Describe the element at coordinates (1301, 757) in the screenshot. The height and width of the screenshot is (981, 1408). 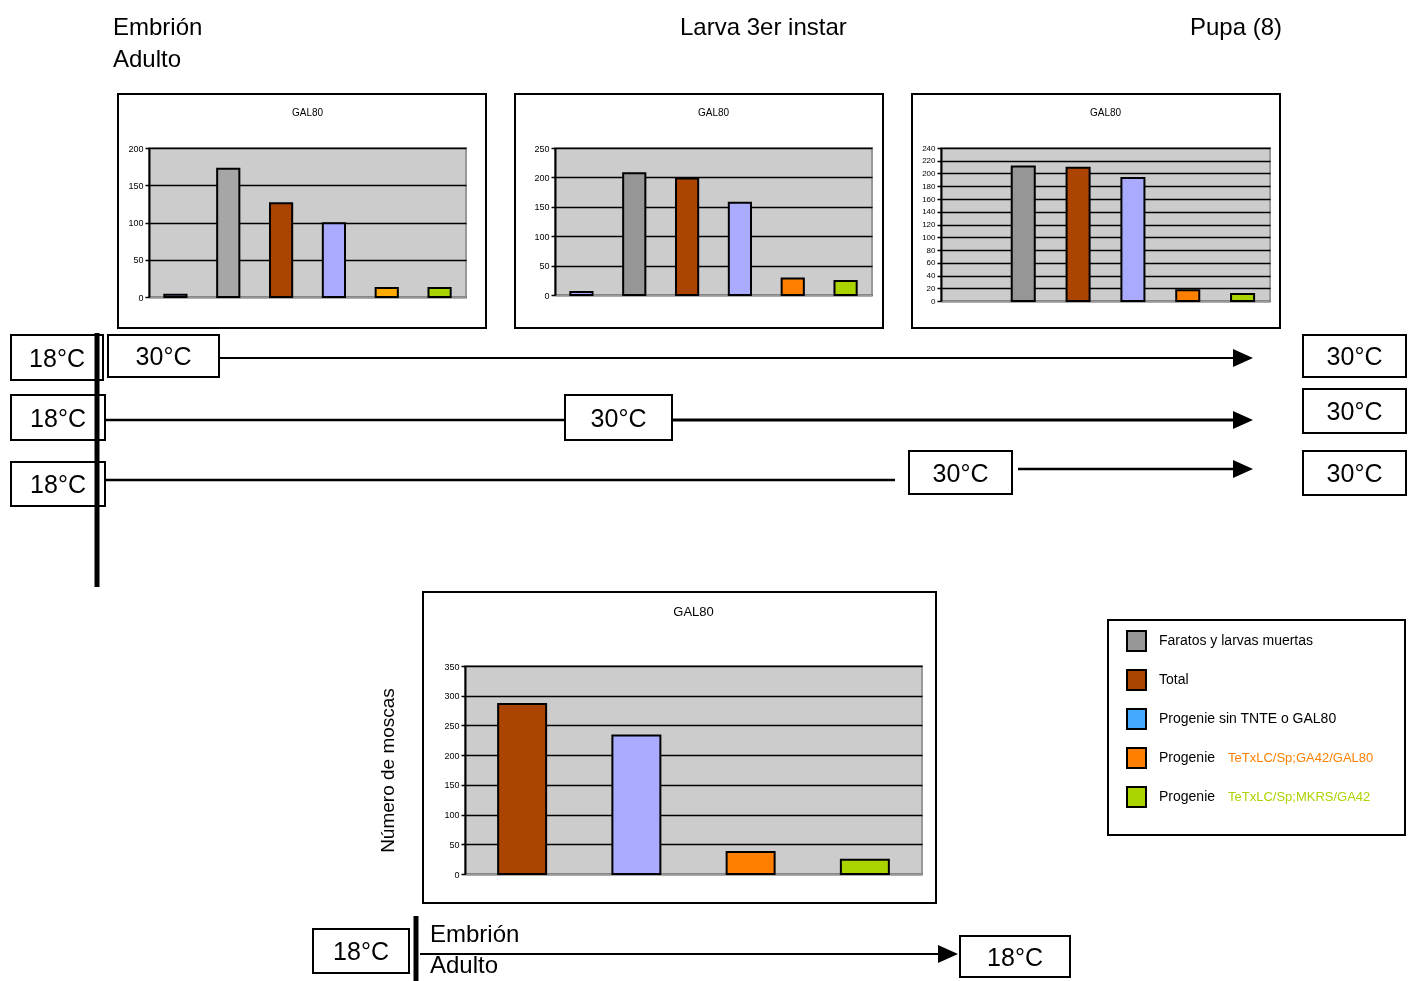
I see `text: TeTxLC/Sp;GA42/GAL80` at that location.